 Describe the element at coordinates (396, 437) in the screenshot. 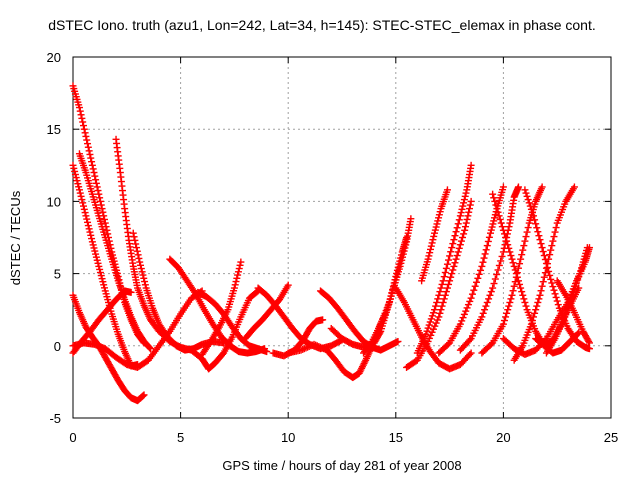

I see `x-tick-label: 15` at that location.